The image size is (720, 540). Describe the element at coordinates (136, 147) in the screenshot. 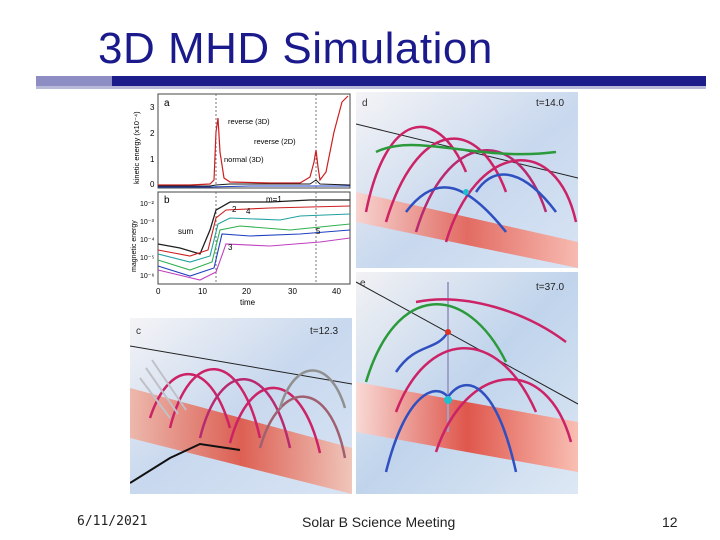

I see `panel-a-ylabel: kinetic energy (x10⁻⁴)` at that location.